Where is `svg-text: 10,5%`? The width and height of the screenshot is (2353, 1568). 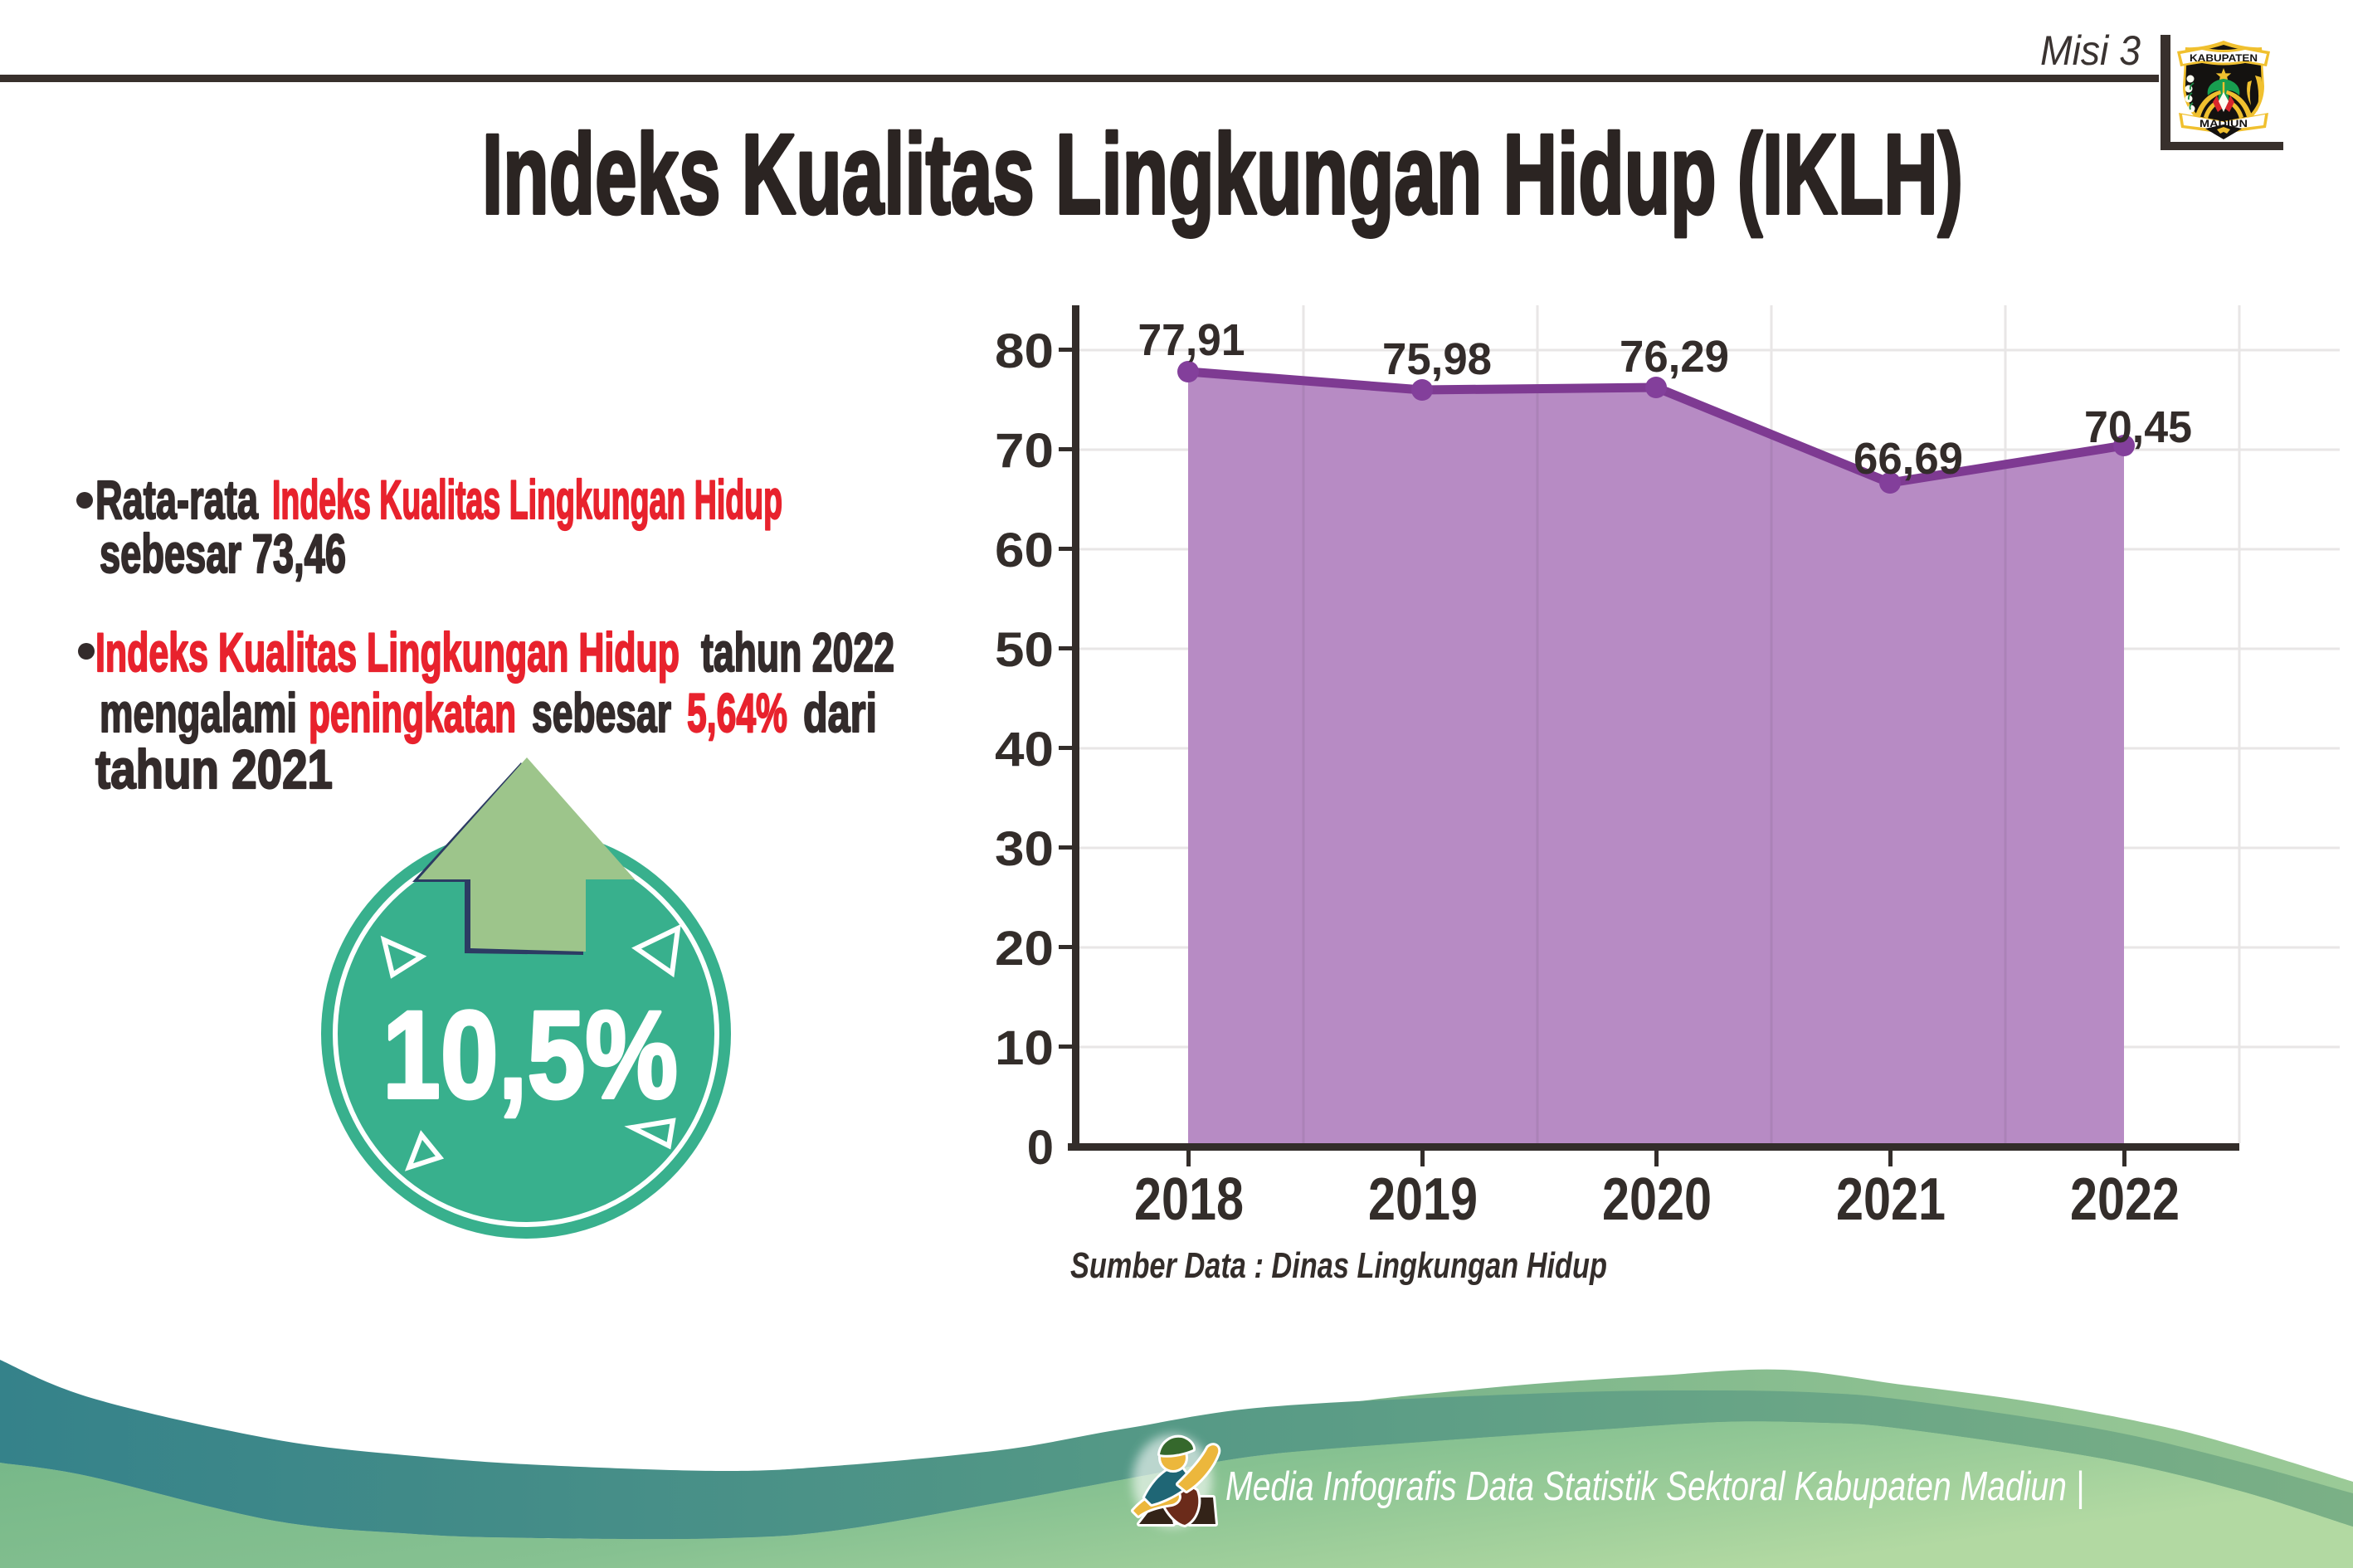
svg-text: 10,5% is located at coordinates (530, 1054).